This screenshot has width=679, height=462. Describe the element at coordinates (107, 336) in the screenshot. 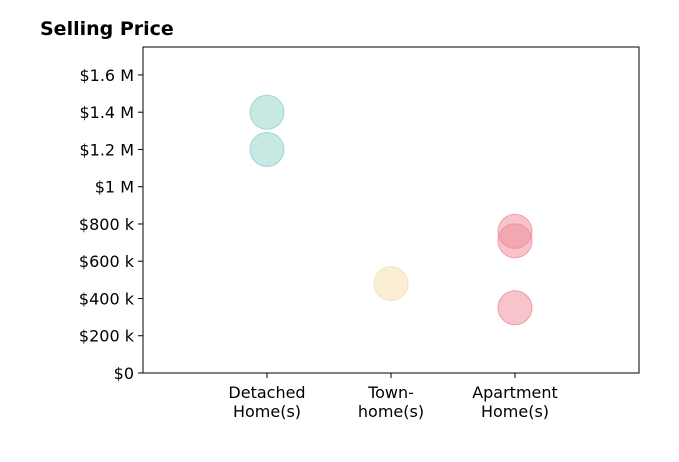

I see `y-tick-label: $200 k` at that location.